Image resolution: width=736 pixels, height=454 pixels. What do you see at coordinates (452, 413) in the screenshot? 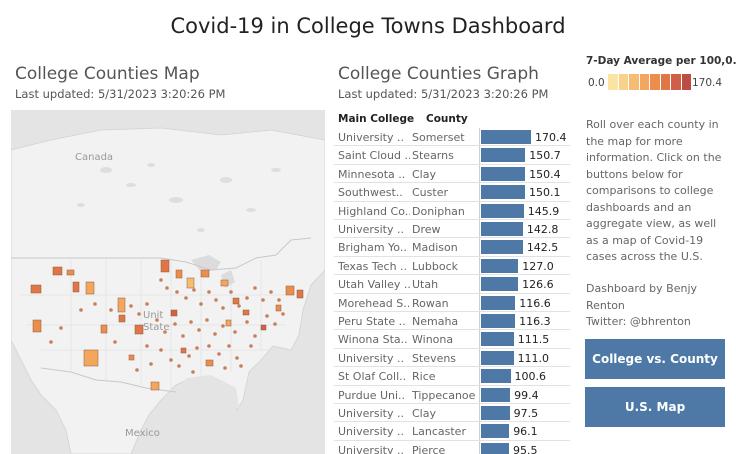
I see `table-row: University .. Clay 97.5` at bounding box center [452, 413].